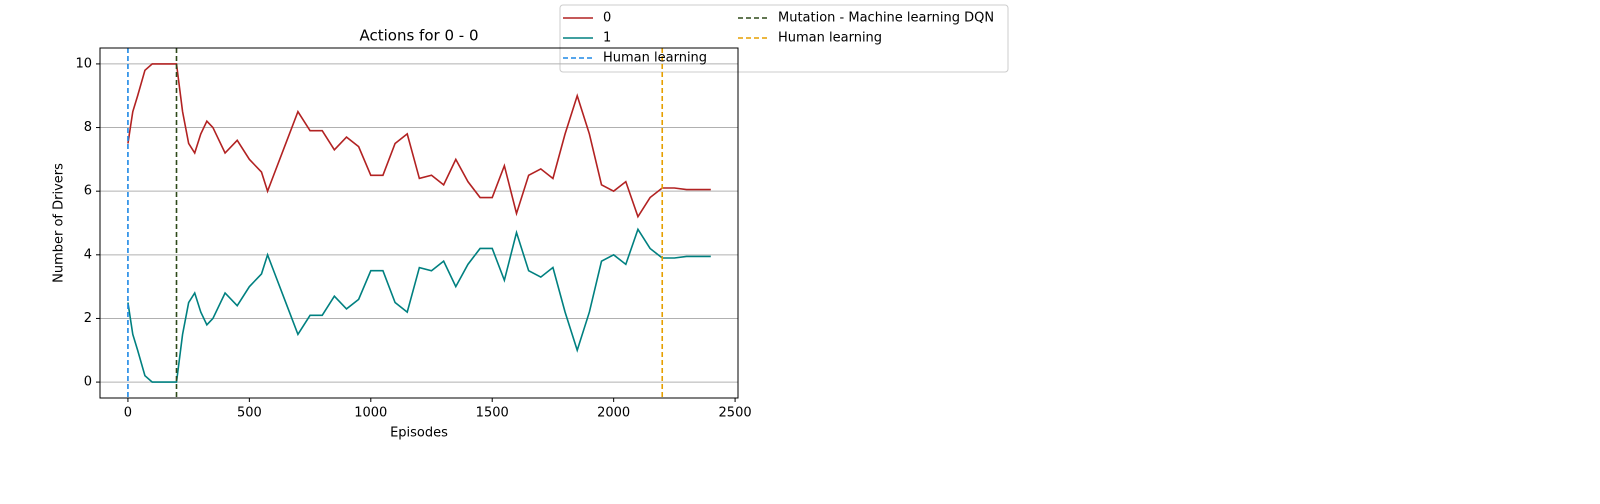  What do you see at coordinates (88, 127) in the screenshot?
I see `y-tick-label: 8` at bounding box center [88, 127].